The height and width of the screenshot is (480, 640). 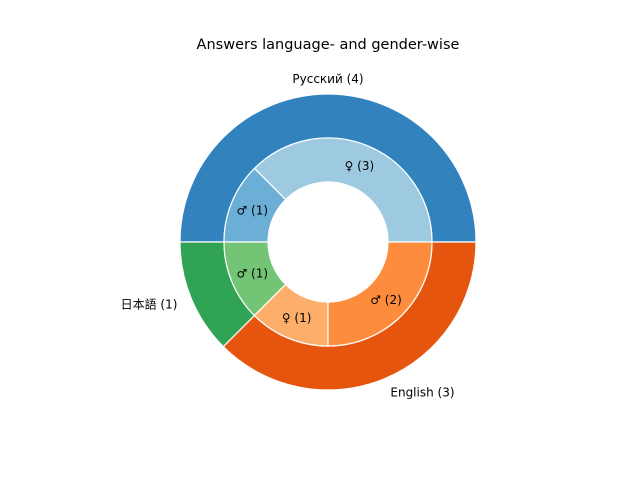 I want to click on inner-ring, so click(x=328, y=242).